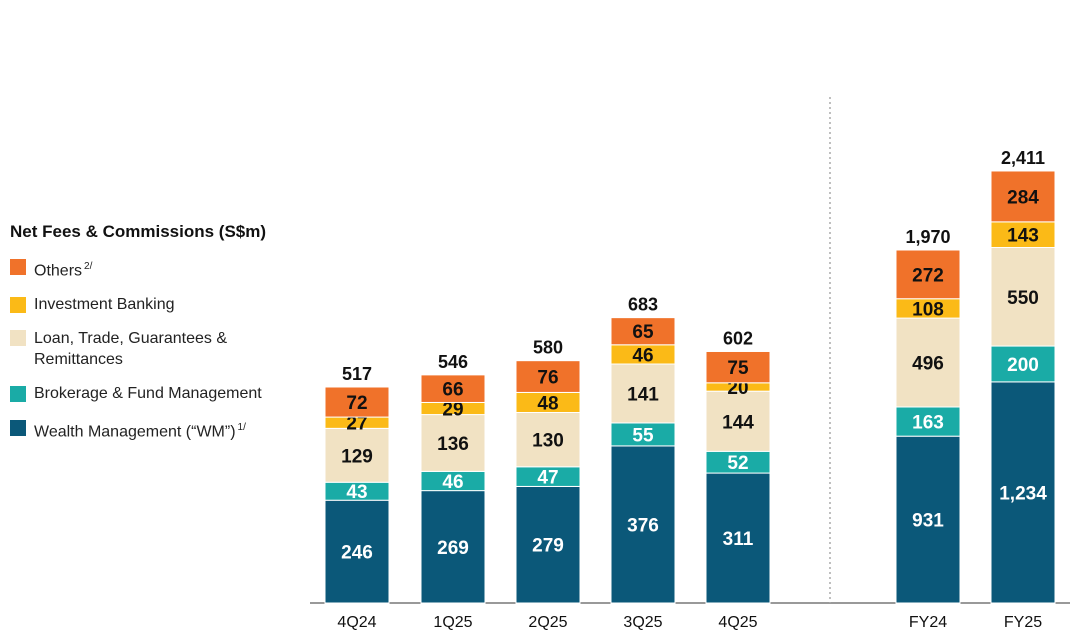  I want to click on bar-others-1q25, so click(453, 388).